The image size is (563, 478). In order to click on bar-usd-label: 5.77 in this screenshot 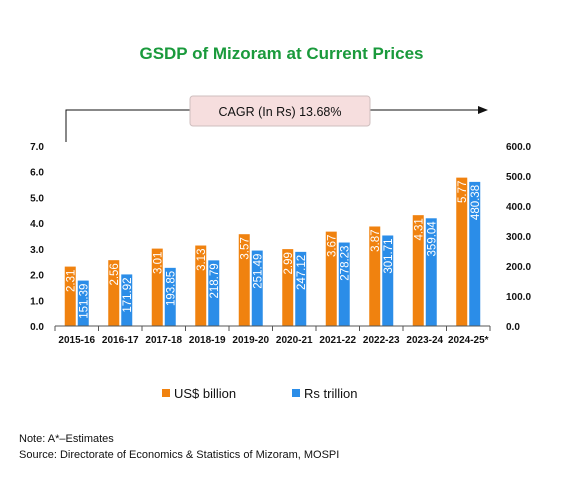, I will do `click(463, 192)`.